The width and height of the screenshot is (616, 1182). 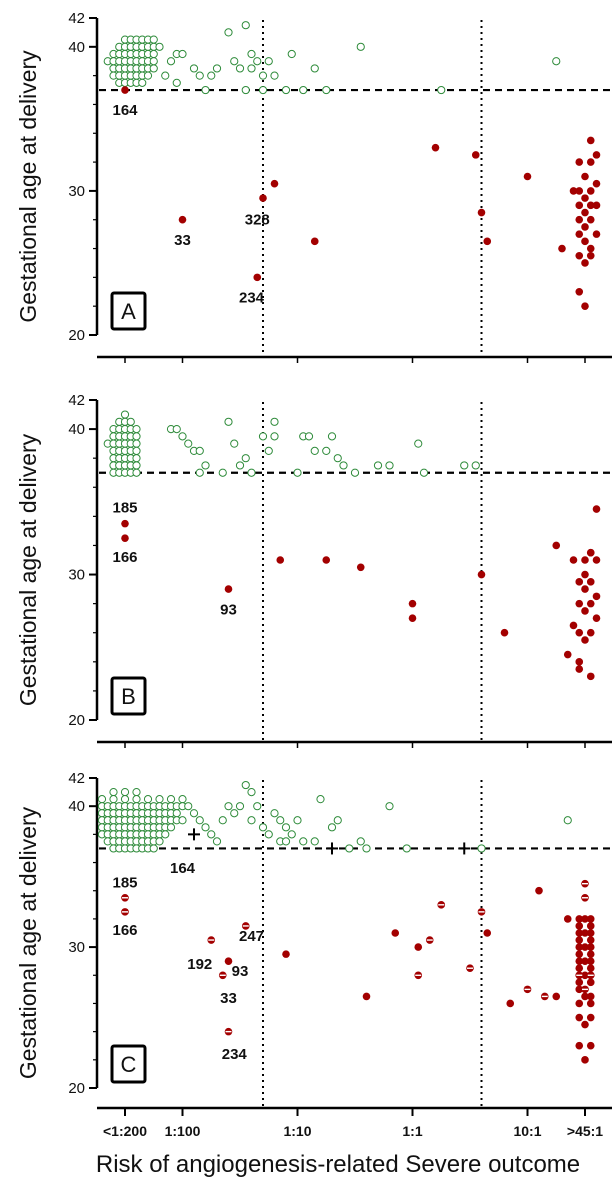 What do you see at coordinates (76, 47) in the screenshot?
I see `y-tick-label: 40` at bounding box center [76, 47].